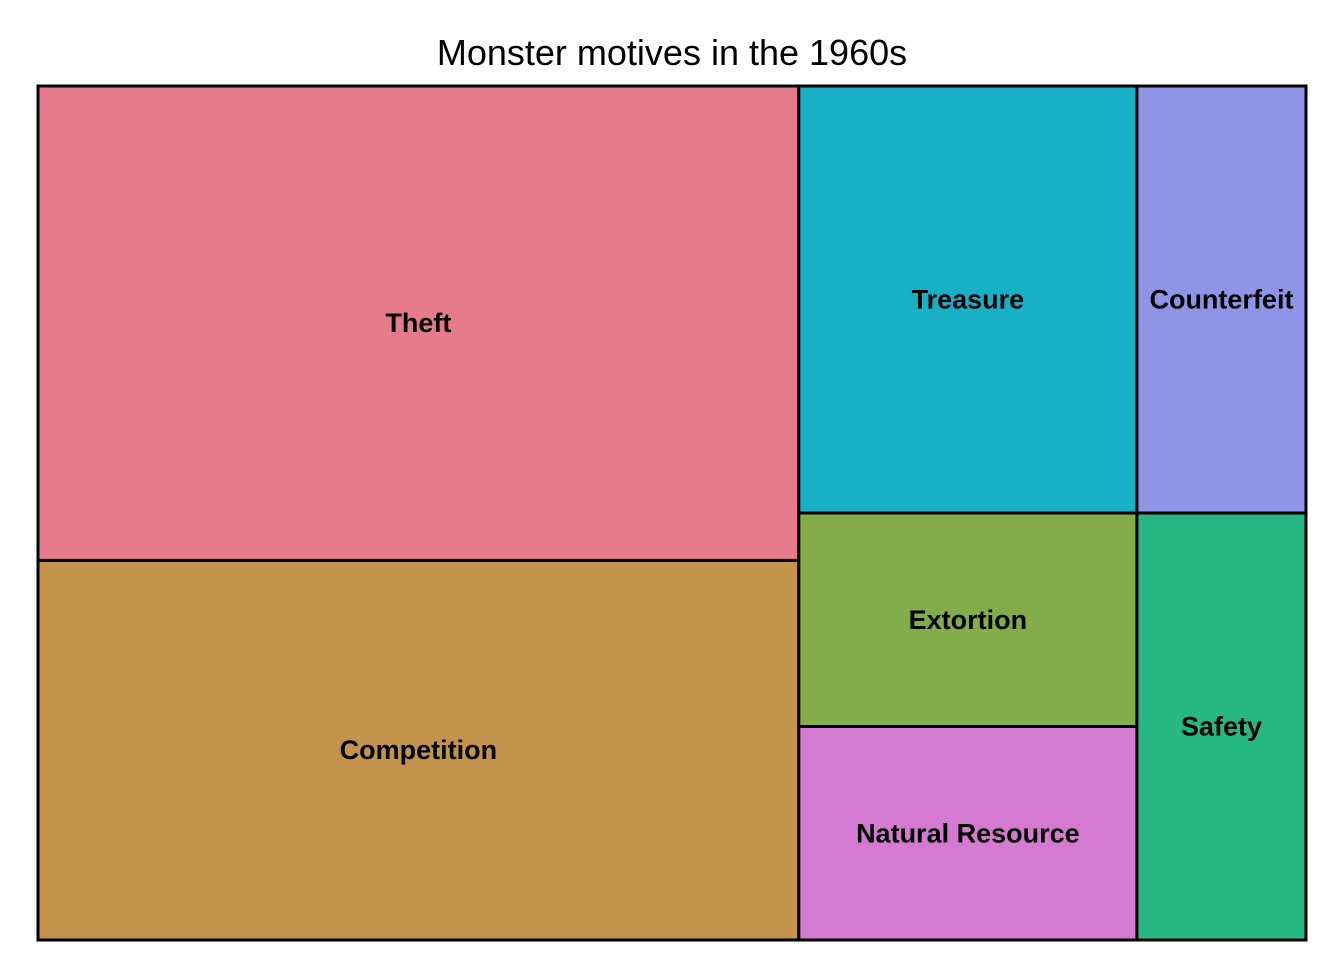  I want to click on tile-natural-resource, so click(968, 833).